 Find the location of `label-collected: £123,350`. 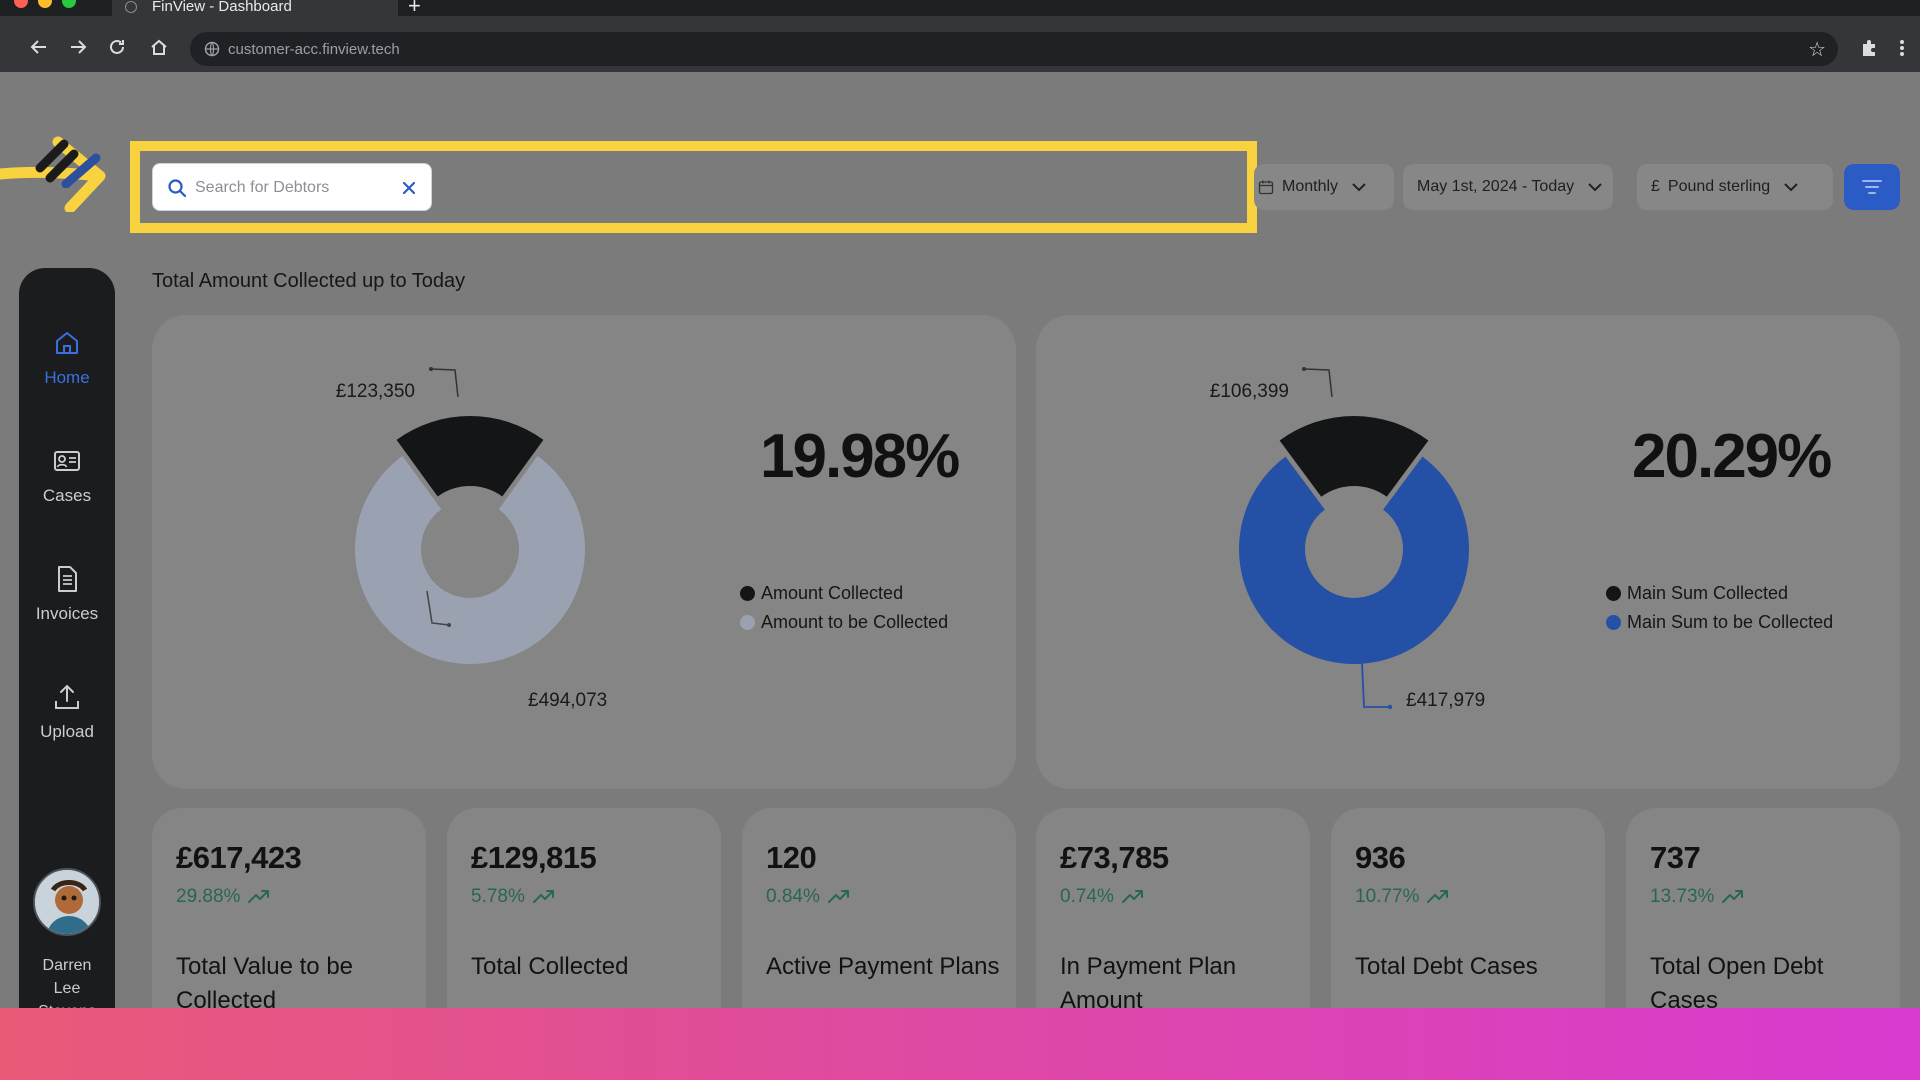

label-collected: £123,350 is located at coordinates (375, 391).